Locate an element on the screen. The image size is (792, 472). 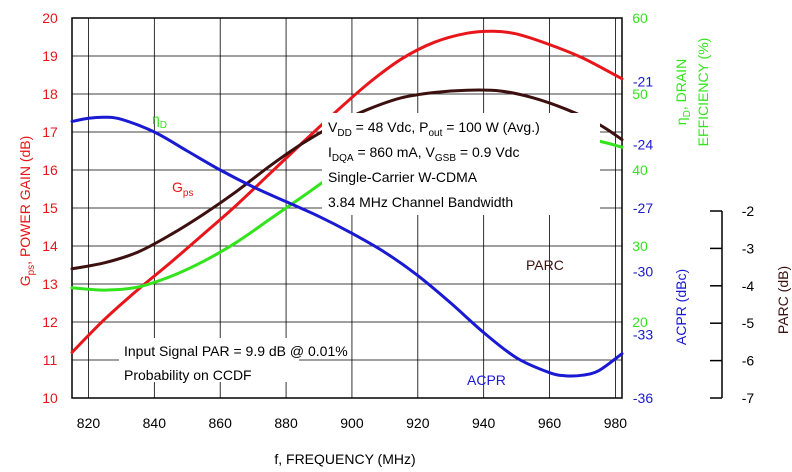
gain-tick-label: 13 is located at coordinates (50, 284).